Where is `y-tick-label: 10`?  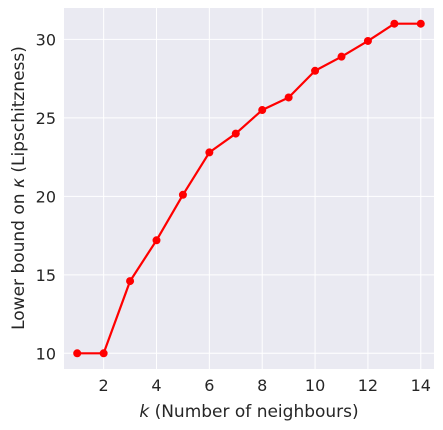
y-tick-label: 10 is located at coordinates (46, 353).